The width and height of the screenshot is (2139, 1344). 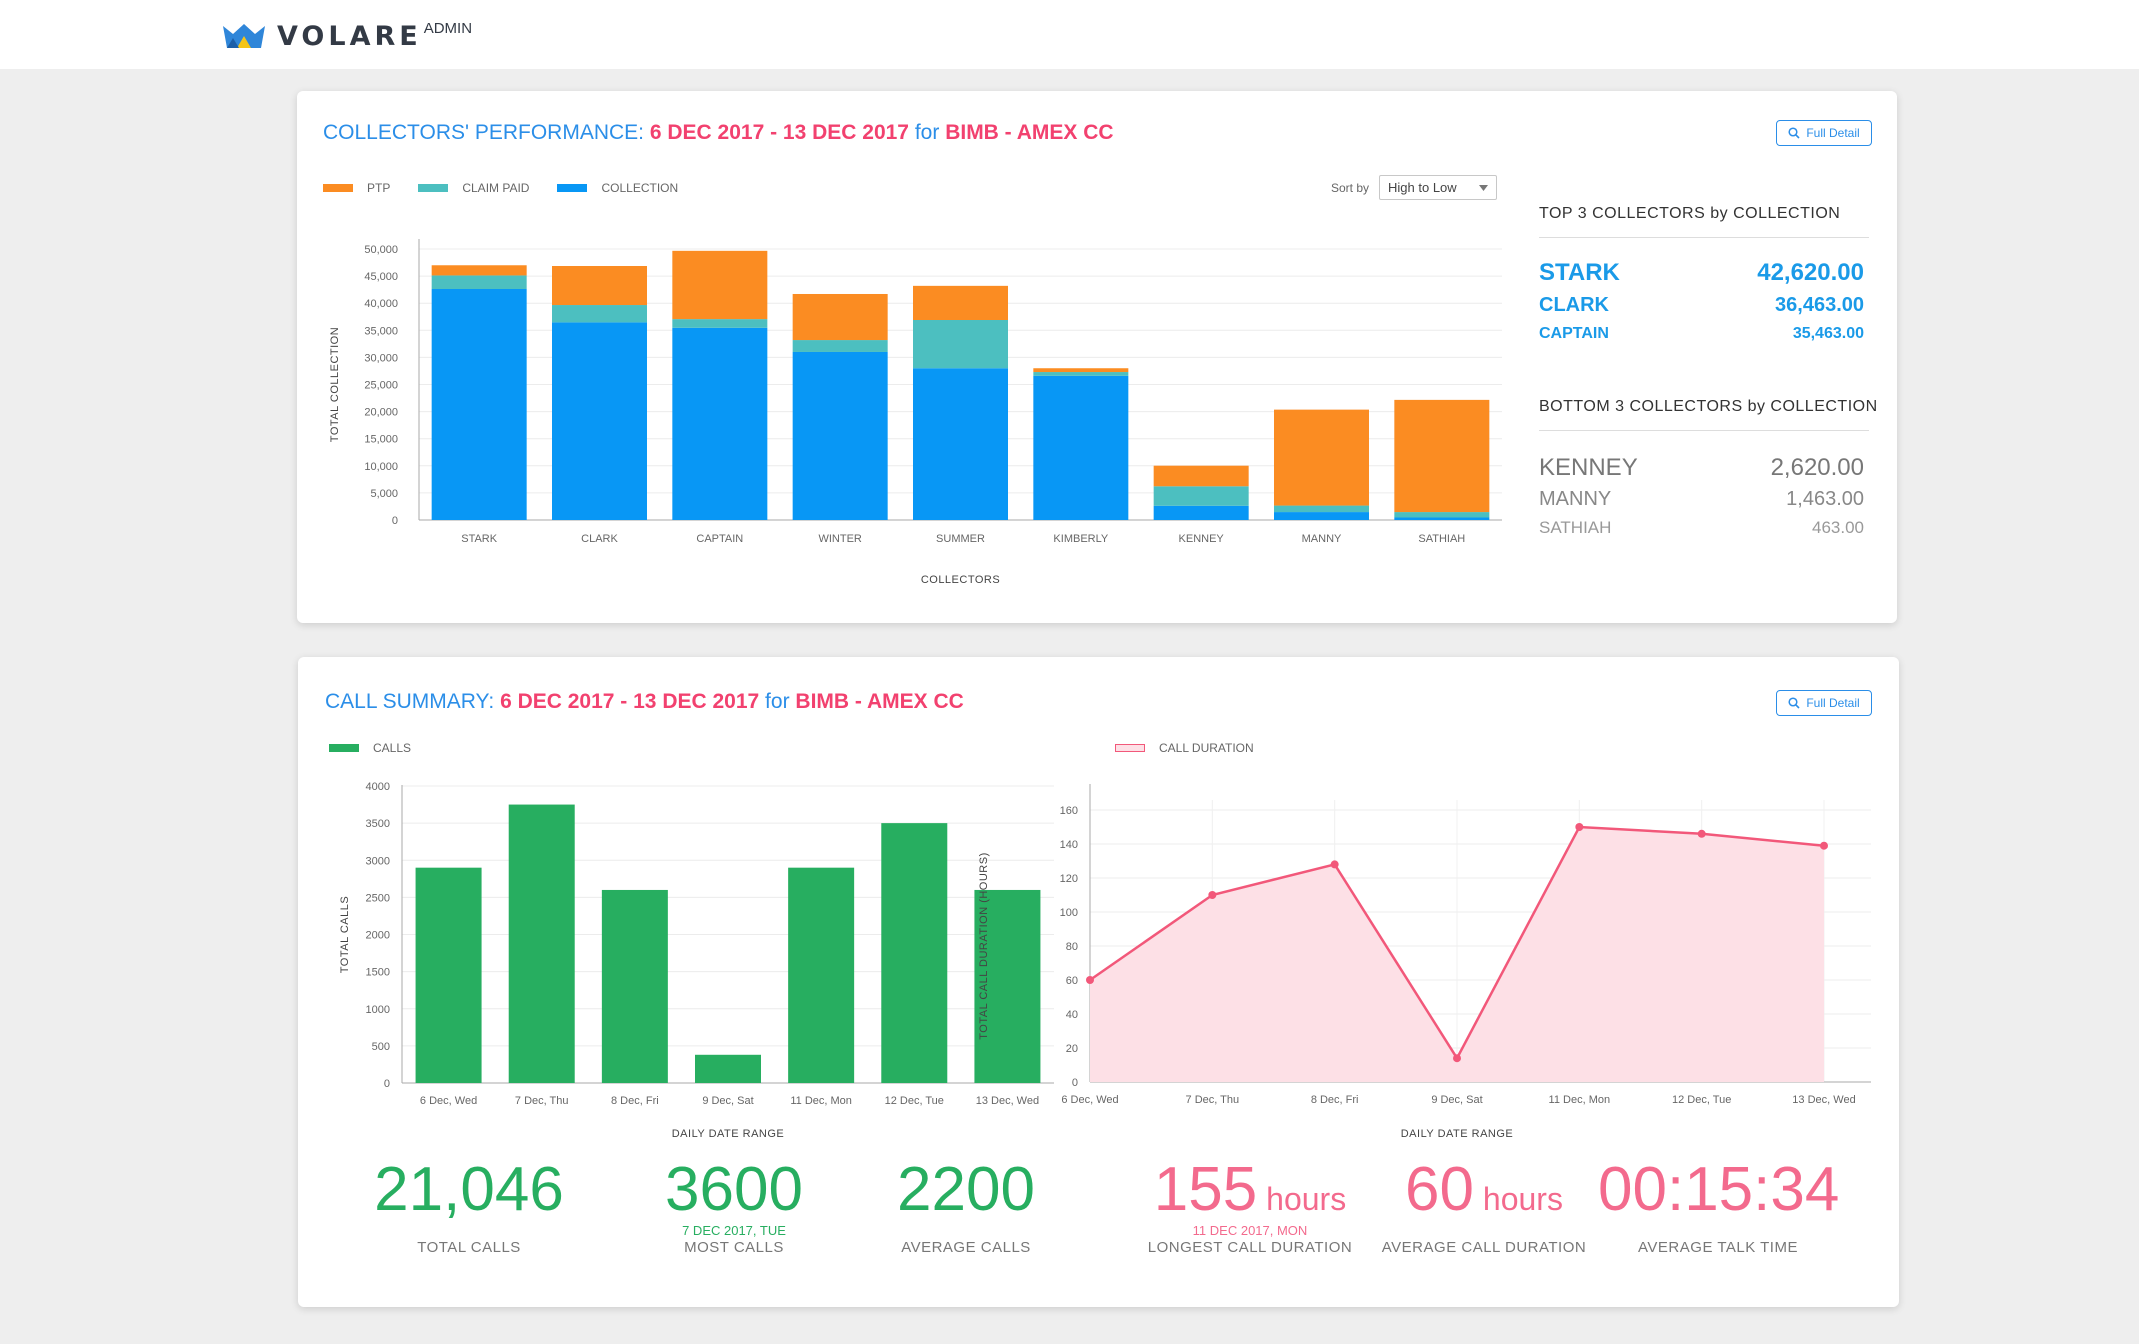 What do you see at coordinates (1440, 1189) in the screenshot?
I see `stat-value: 60` at bounding box center [1440, 1189].